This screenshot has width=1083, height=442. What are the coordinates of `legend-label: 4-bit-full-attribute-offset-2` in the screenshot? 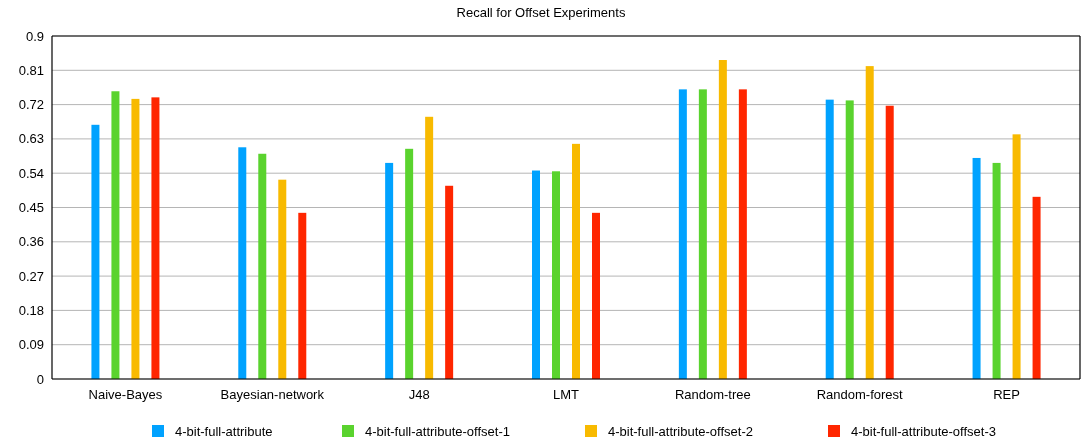 It's located at (680, 431).